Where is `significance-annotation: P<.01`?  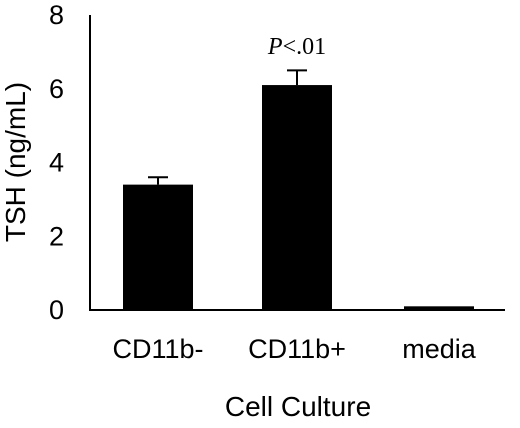
significance-annotation: P<.01 is located at coordinates (296, 47).